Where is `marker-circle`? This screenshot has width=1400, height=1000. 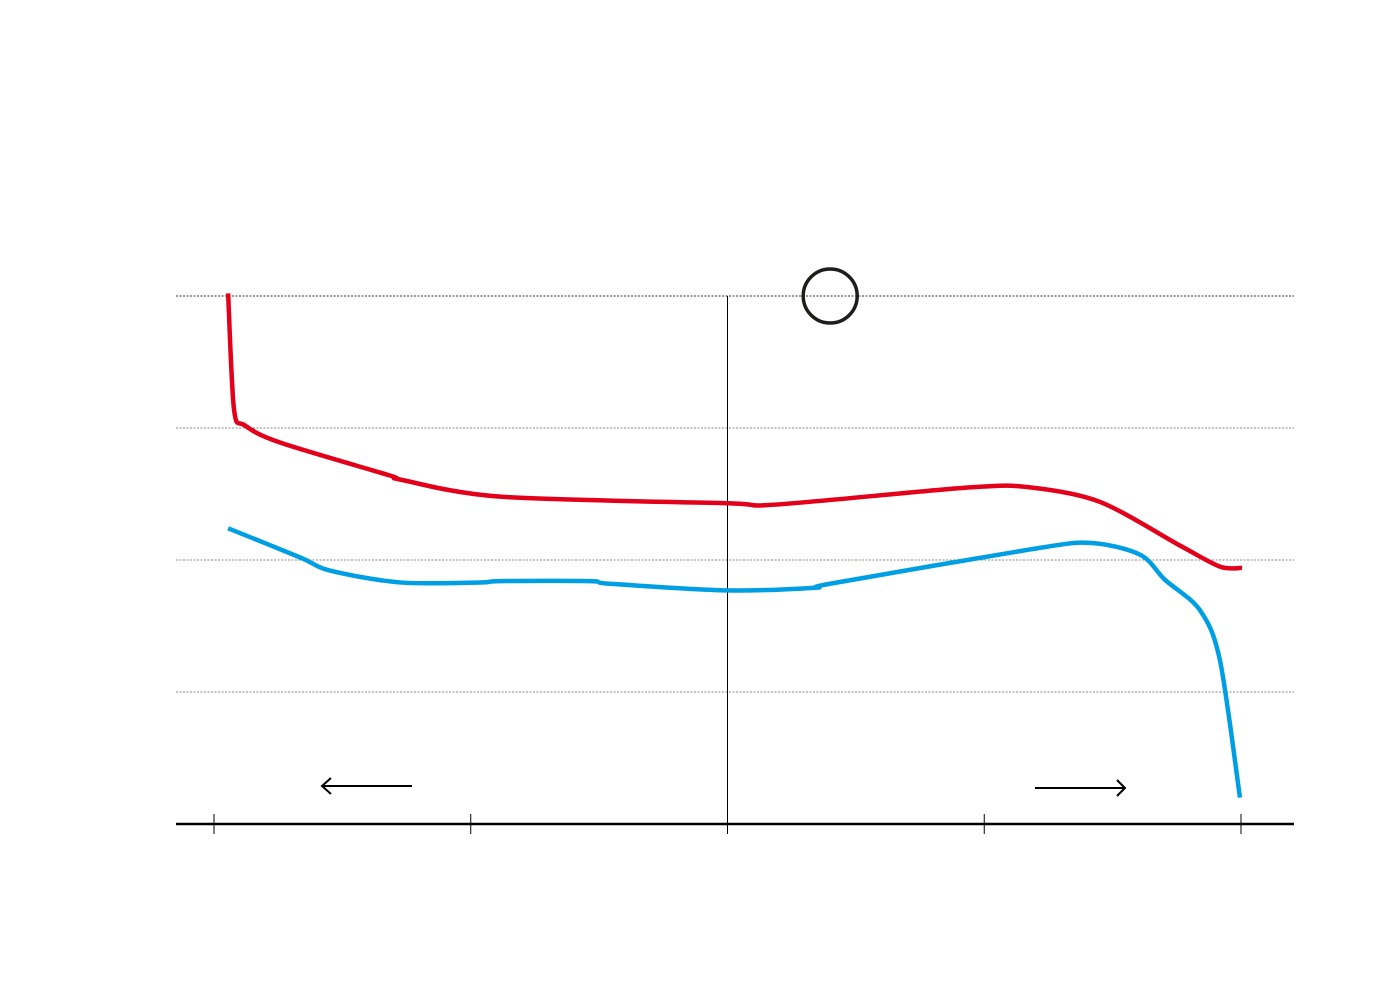 marker-circle is located at coordinates (830, 296).